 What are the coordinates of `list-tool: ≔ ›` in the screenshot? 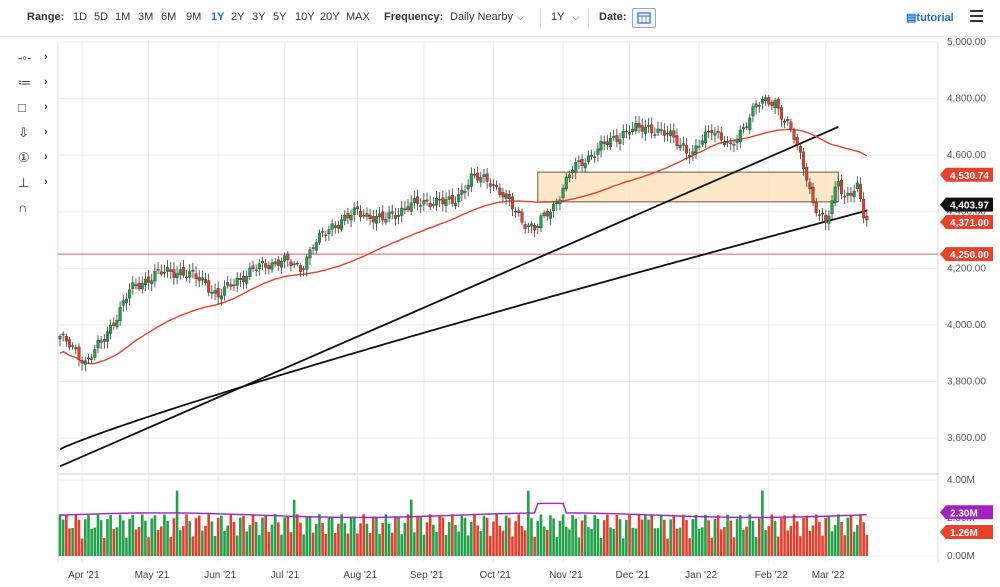 It's located at (36, 85).